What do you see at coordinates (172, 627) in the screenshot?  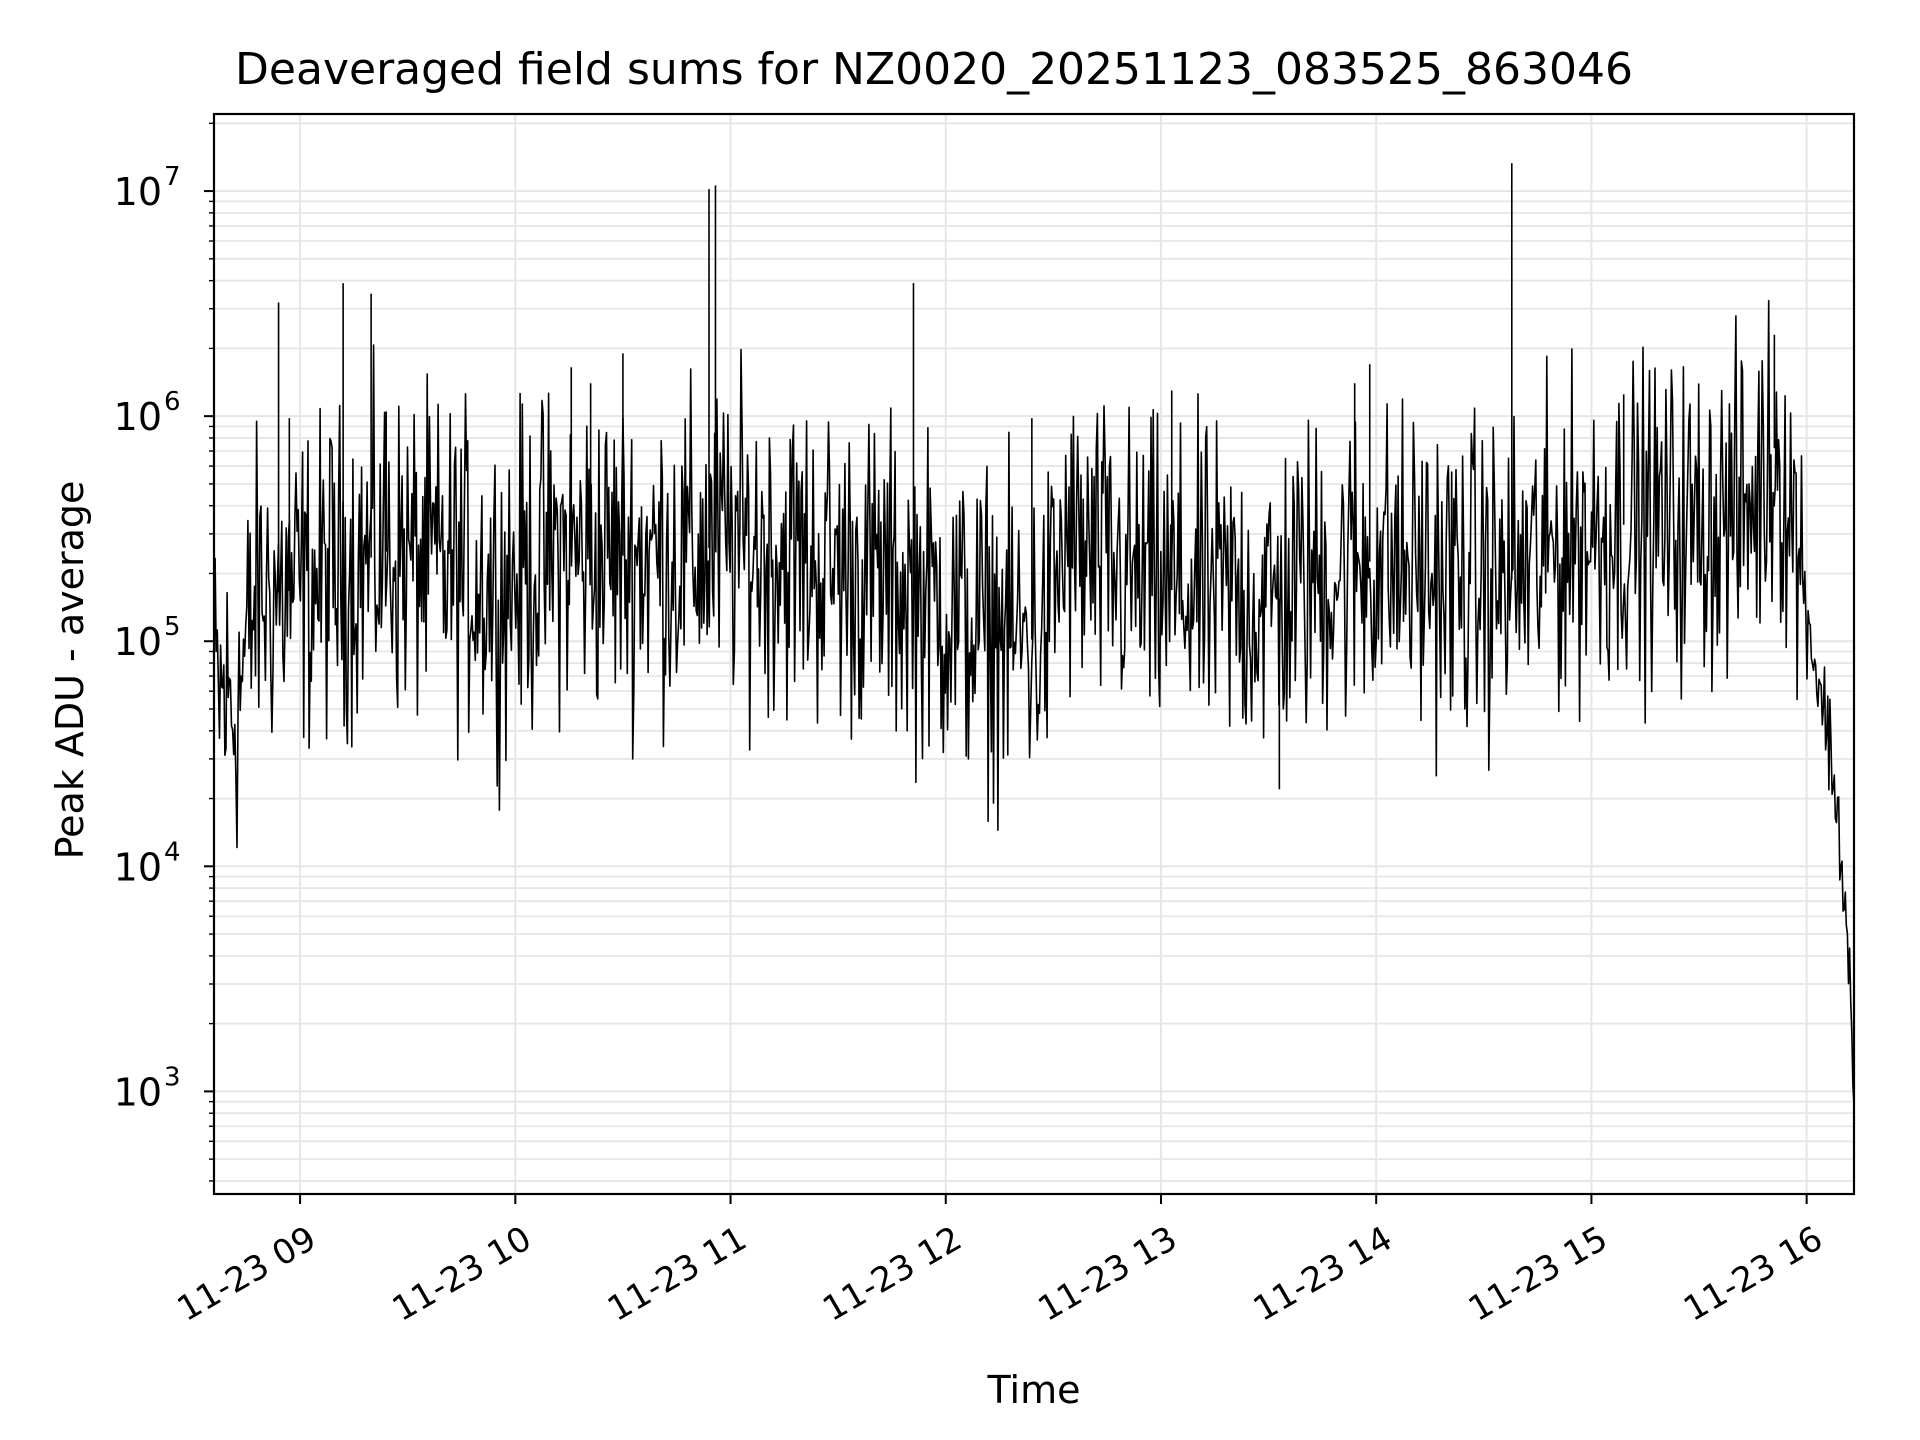 I see `y-tick-exponent: 5` at bounding box center [172, 627].